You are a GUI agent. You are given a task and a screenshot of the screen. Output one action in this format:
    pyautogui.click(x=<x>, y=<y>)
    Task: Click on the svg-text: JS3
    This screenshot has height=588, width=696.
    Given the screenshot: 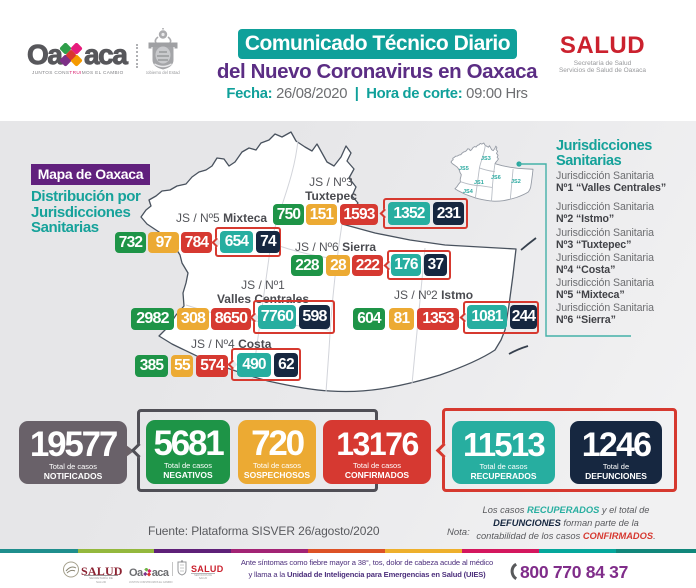 What is the action you would take?
    pyautogui.click(x=486, y=159)
    